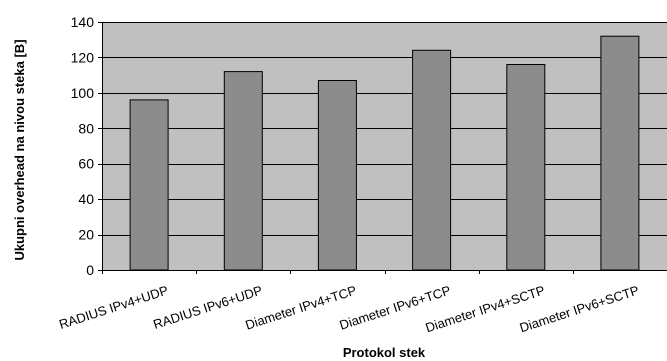 The image size is (667, 361). Describe the element at coordinates (83, 93) in the screenshot. I see `y-tick-label: 100` at that location.